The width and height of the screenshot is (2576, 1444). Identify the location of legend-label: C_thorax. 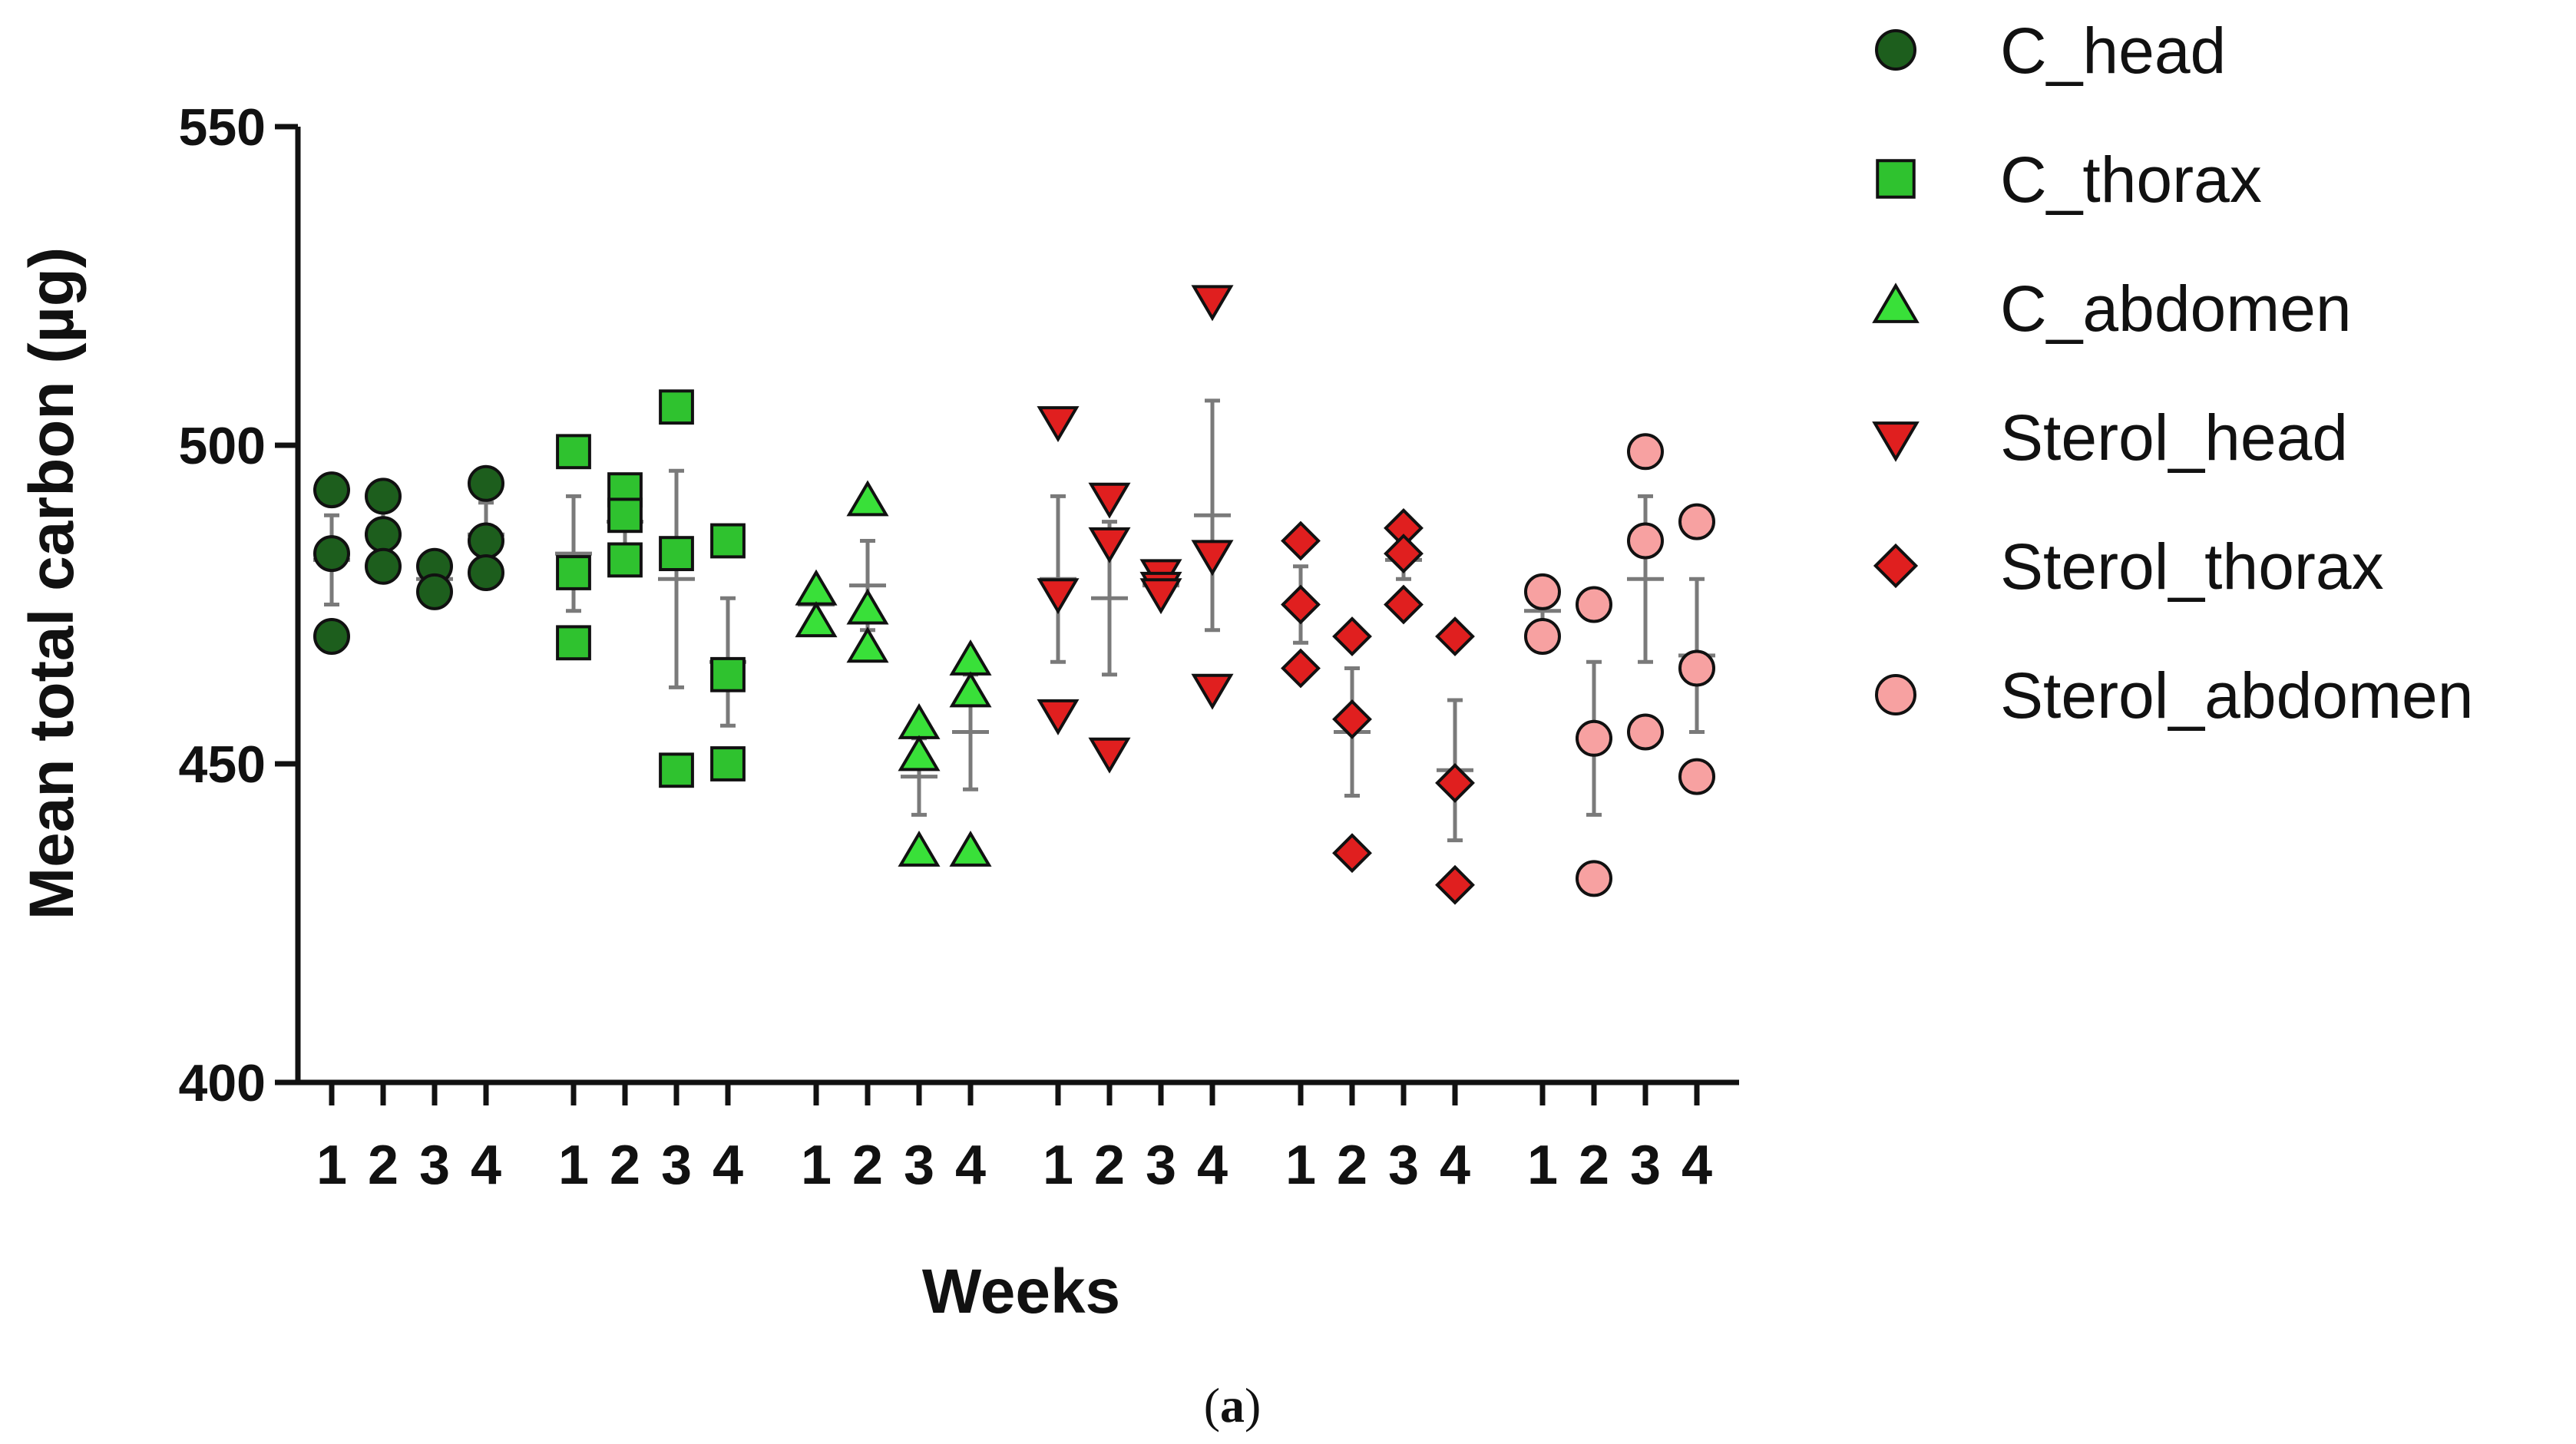
(2131, 180).